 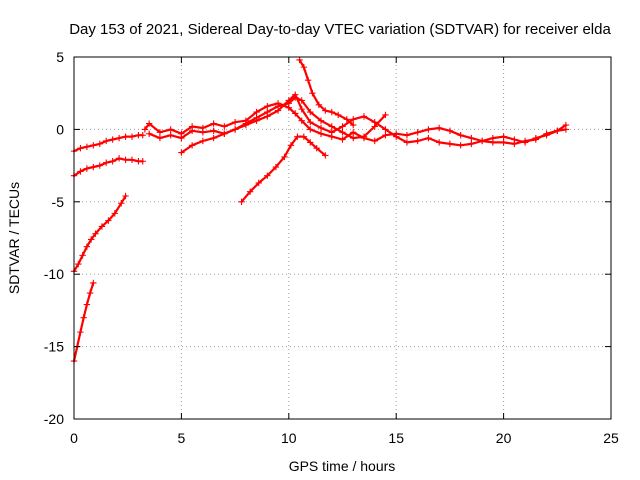 What do you see at coordinates (54, 274) in the screenshot?
I see `y-tick-label: -10` at bounding box center [54, 274].